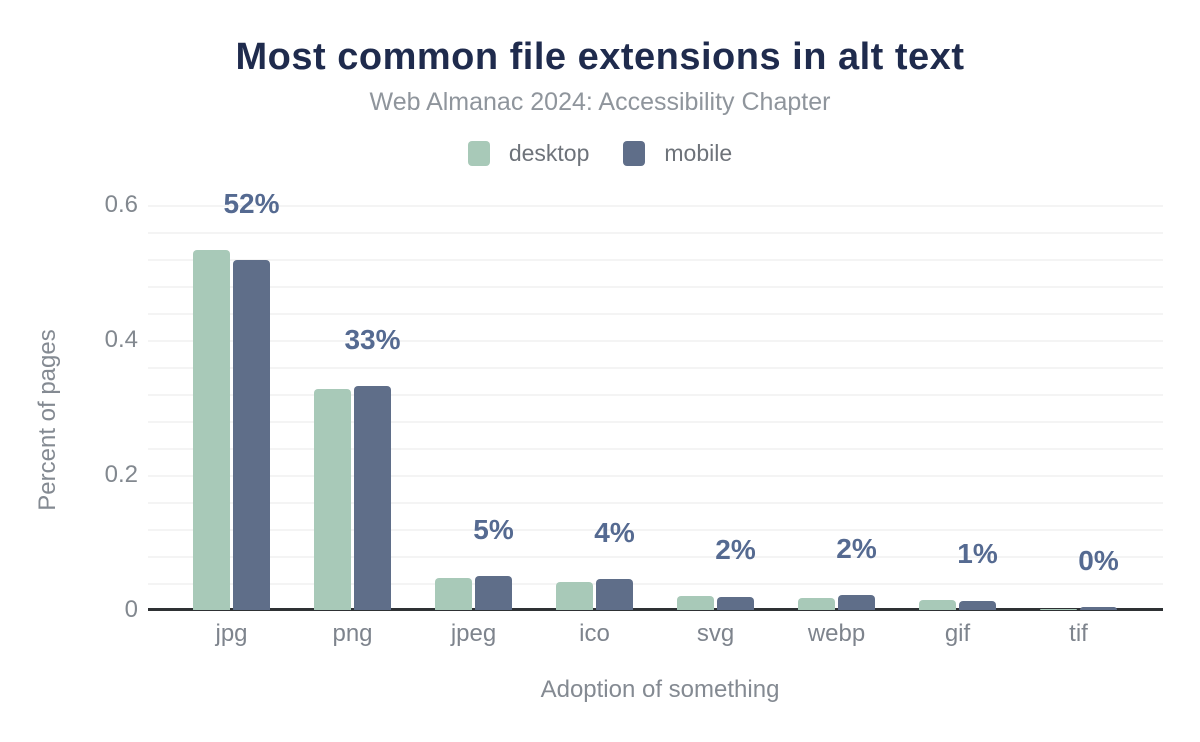 This screenshot has width=1200, height=742. I want to click on bar-group-tif: 0% tif, so click(1078, 426).